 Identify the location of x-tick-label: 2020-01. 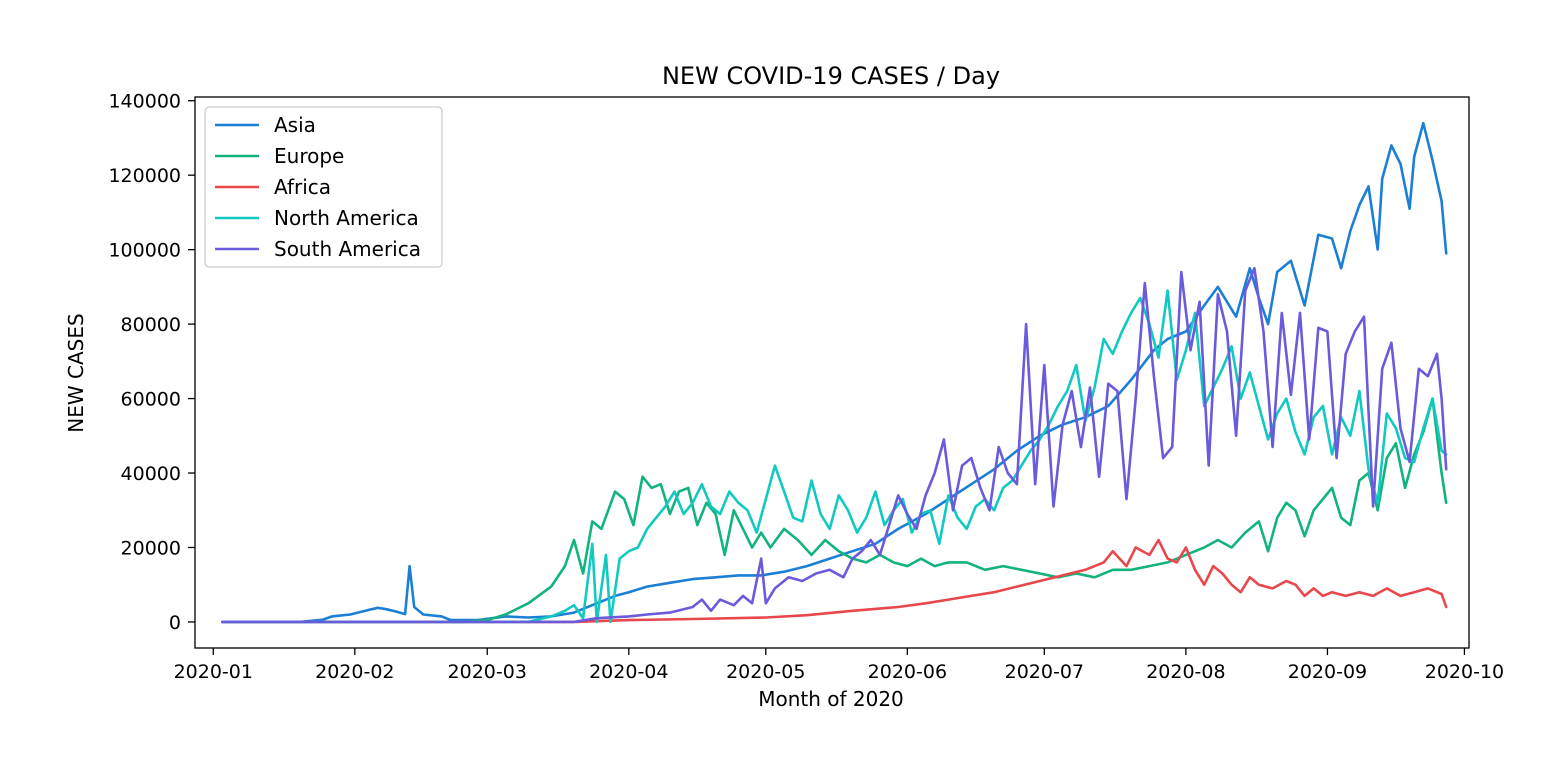
(213, 672).